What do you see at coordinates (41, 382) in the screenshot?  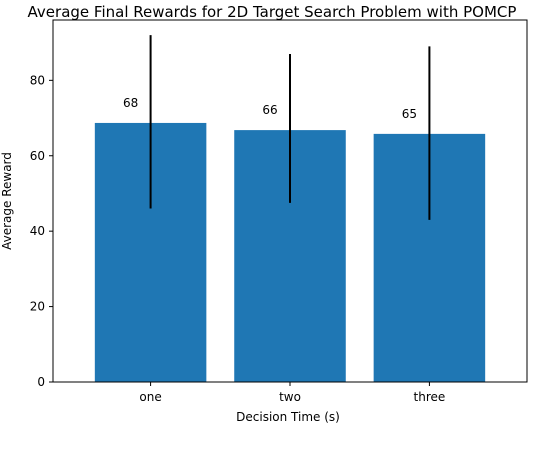 I see `y-tick-label-0: 0` at bounding box center [41, 382].